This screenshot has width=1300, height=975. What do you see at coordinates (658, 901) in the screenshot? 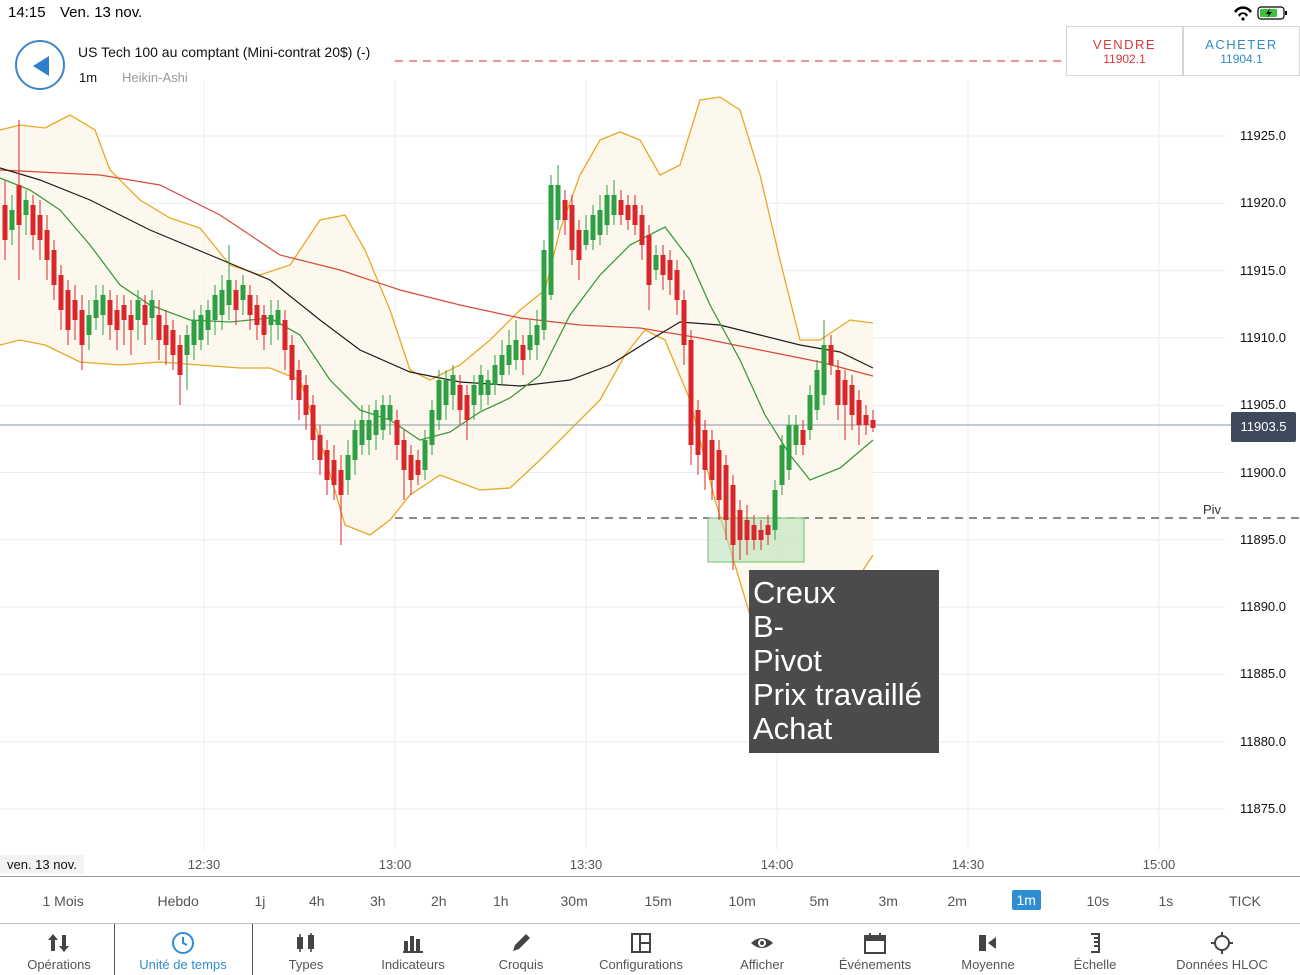
I see `timeframe-option: 15m` at bounding box center [658, 901].